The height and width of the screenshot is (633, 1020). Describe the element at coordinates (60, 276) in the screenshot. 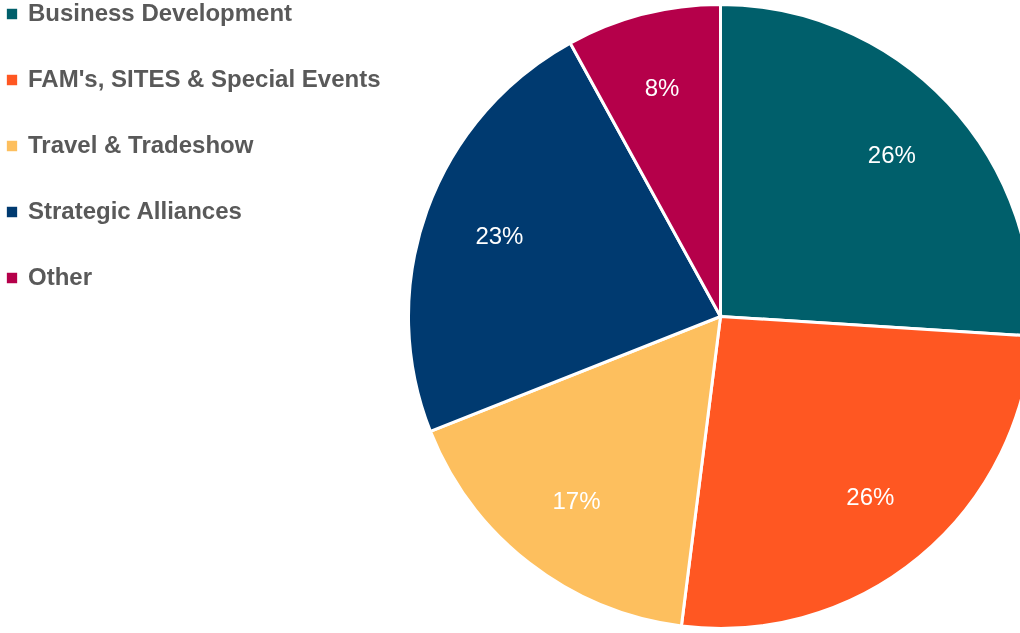

I see `legend-label: Other` at that location.